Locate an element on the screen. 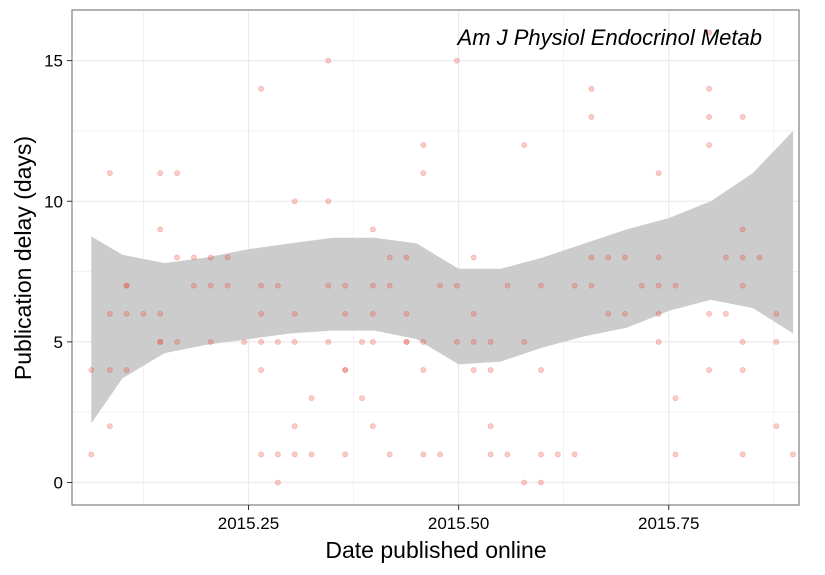 Image resolution: width=825 pixels, height=575 pixels. x-tick-label: 2015.25 is located at coordinates (248, 523).